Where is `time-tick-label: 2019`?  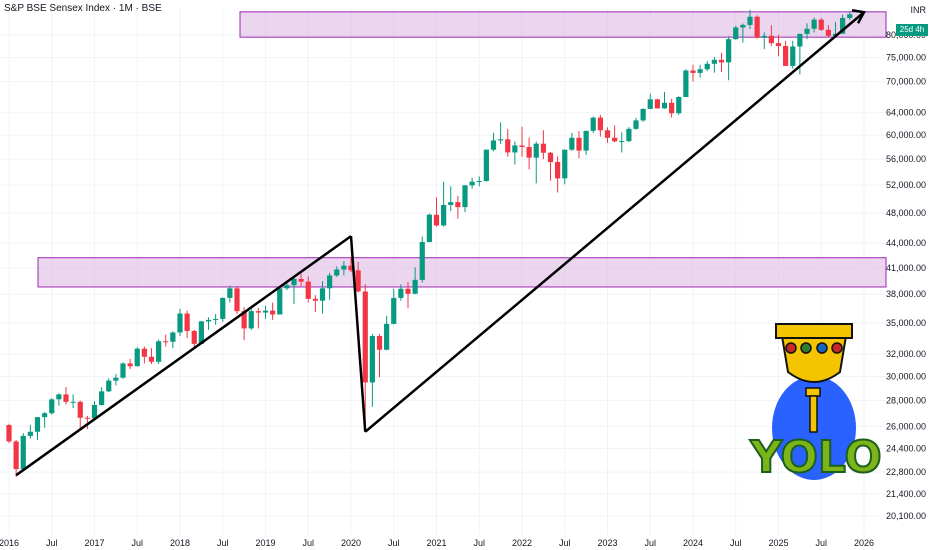 time-tick-label: 2019 is located at coordinates (265, 543).